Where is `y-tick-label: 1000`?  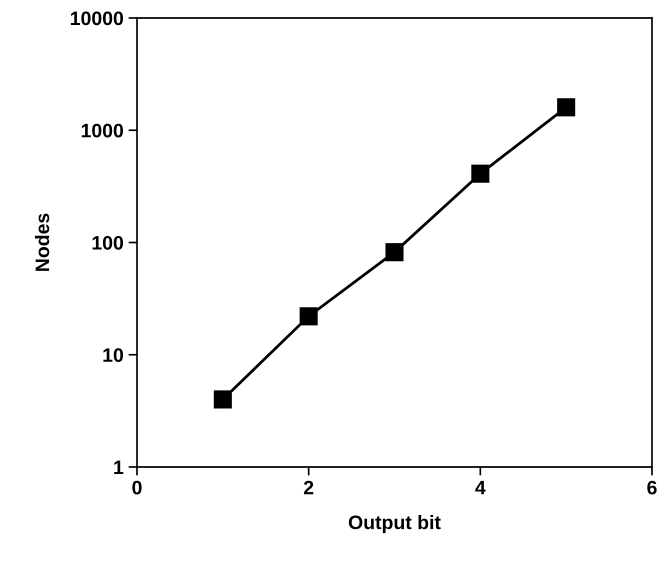
y-tick-label: 1000 is located at coordinates (103, 131).